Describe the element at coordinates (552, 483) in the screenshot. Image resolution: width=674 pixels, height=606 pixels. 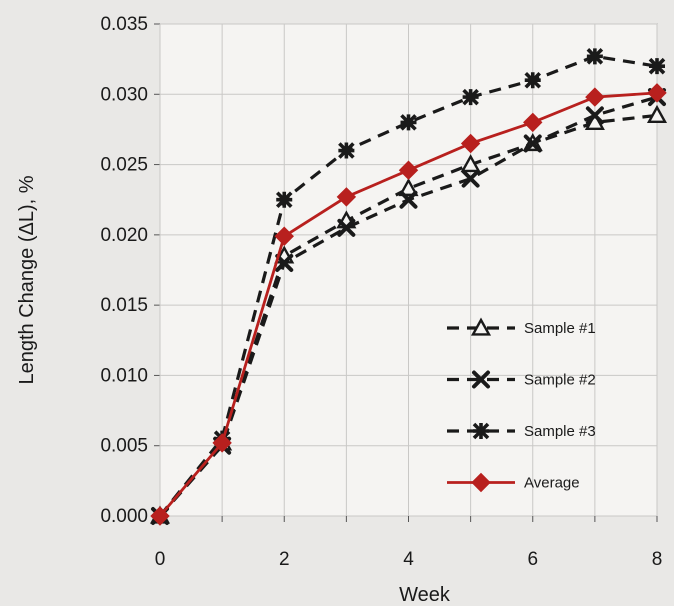
I see `legend-label: Average` at that location.